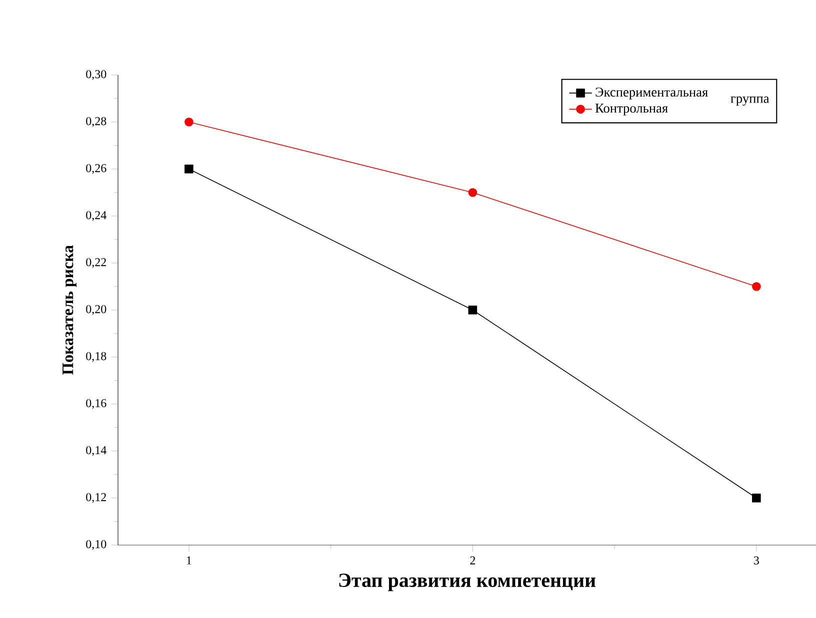 This screenshot has height=618, width=816. I want to click on legend-title: группа, so click(750, 101).